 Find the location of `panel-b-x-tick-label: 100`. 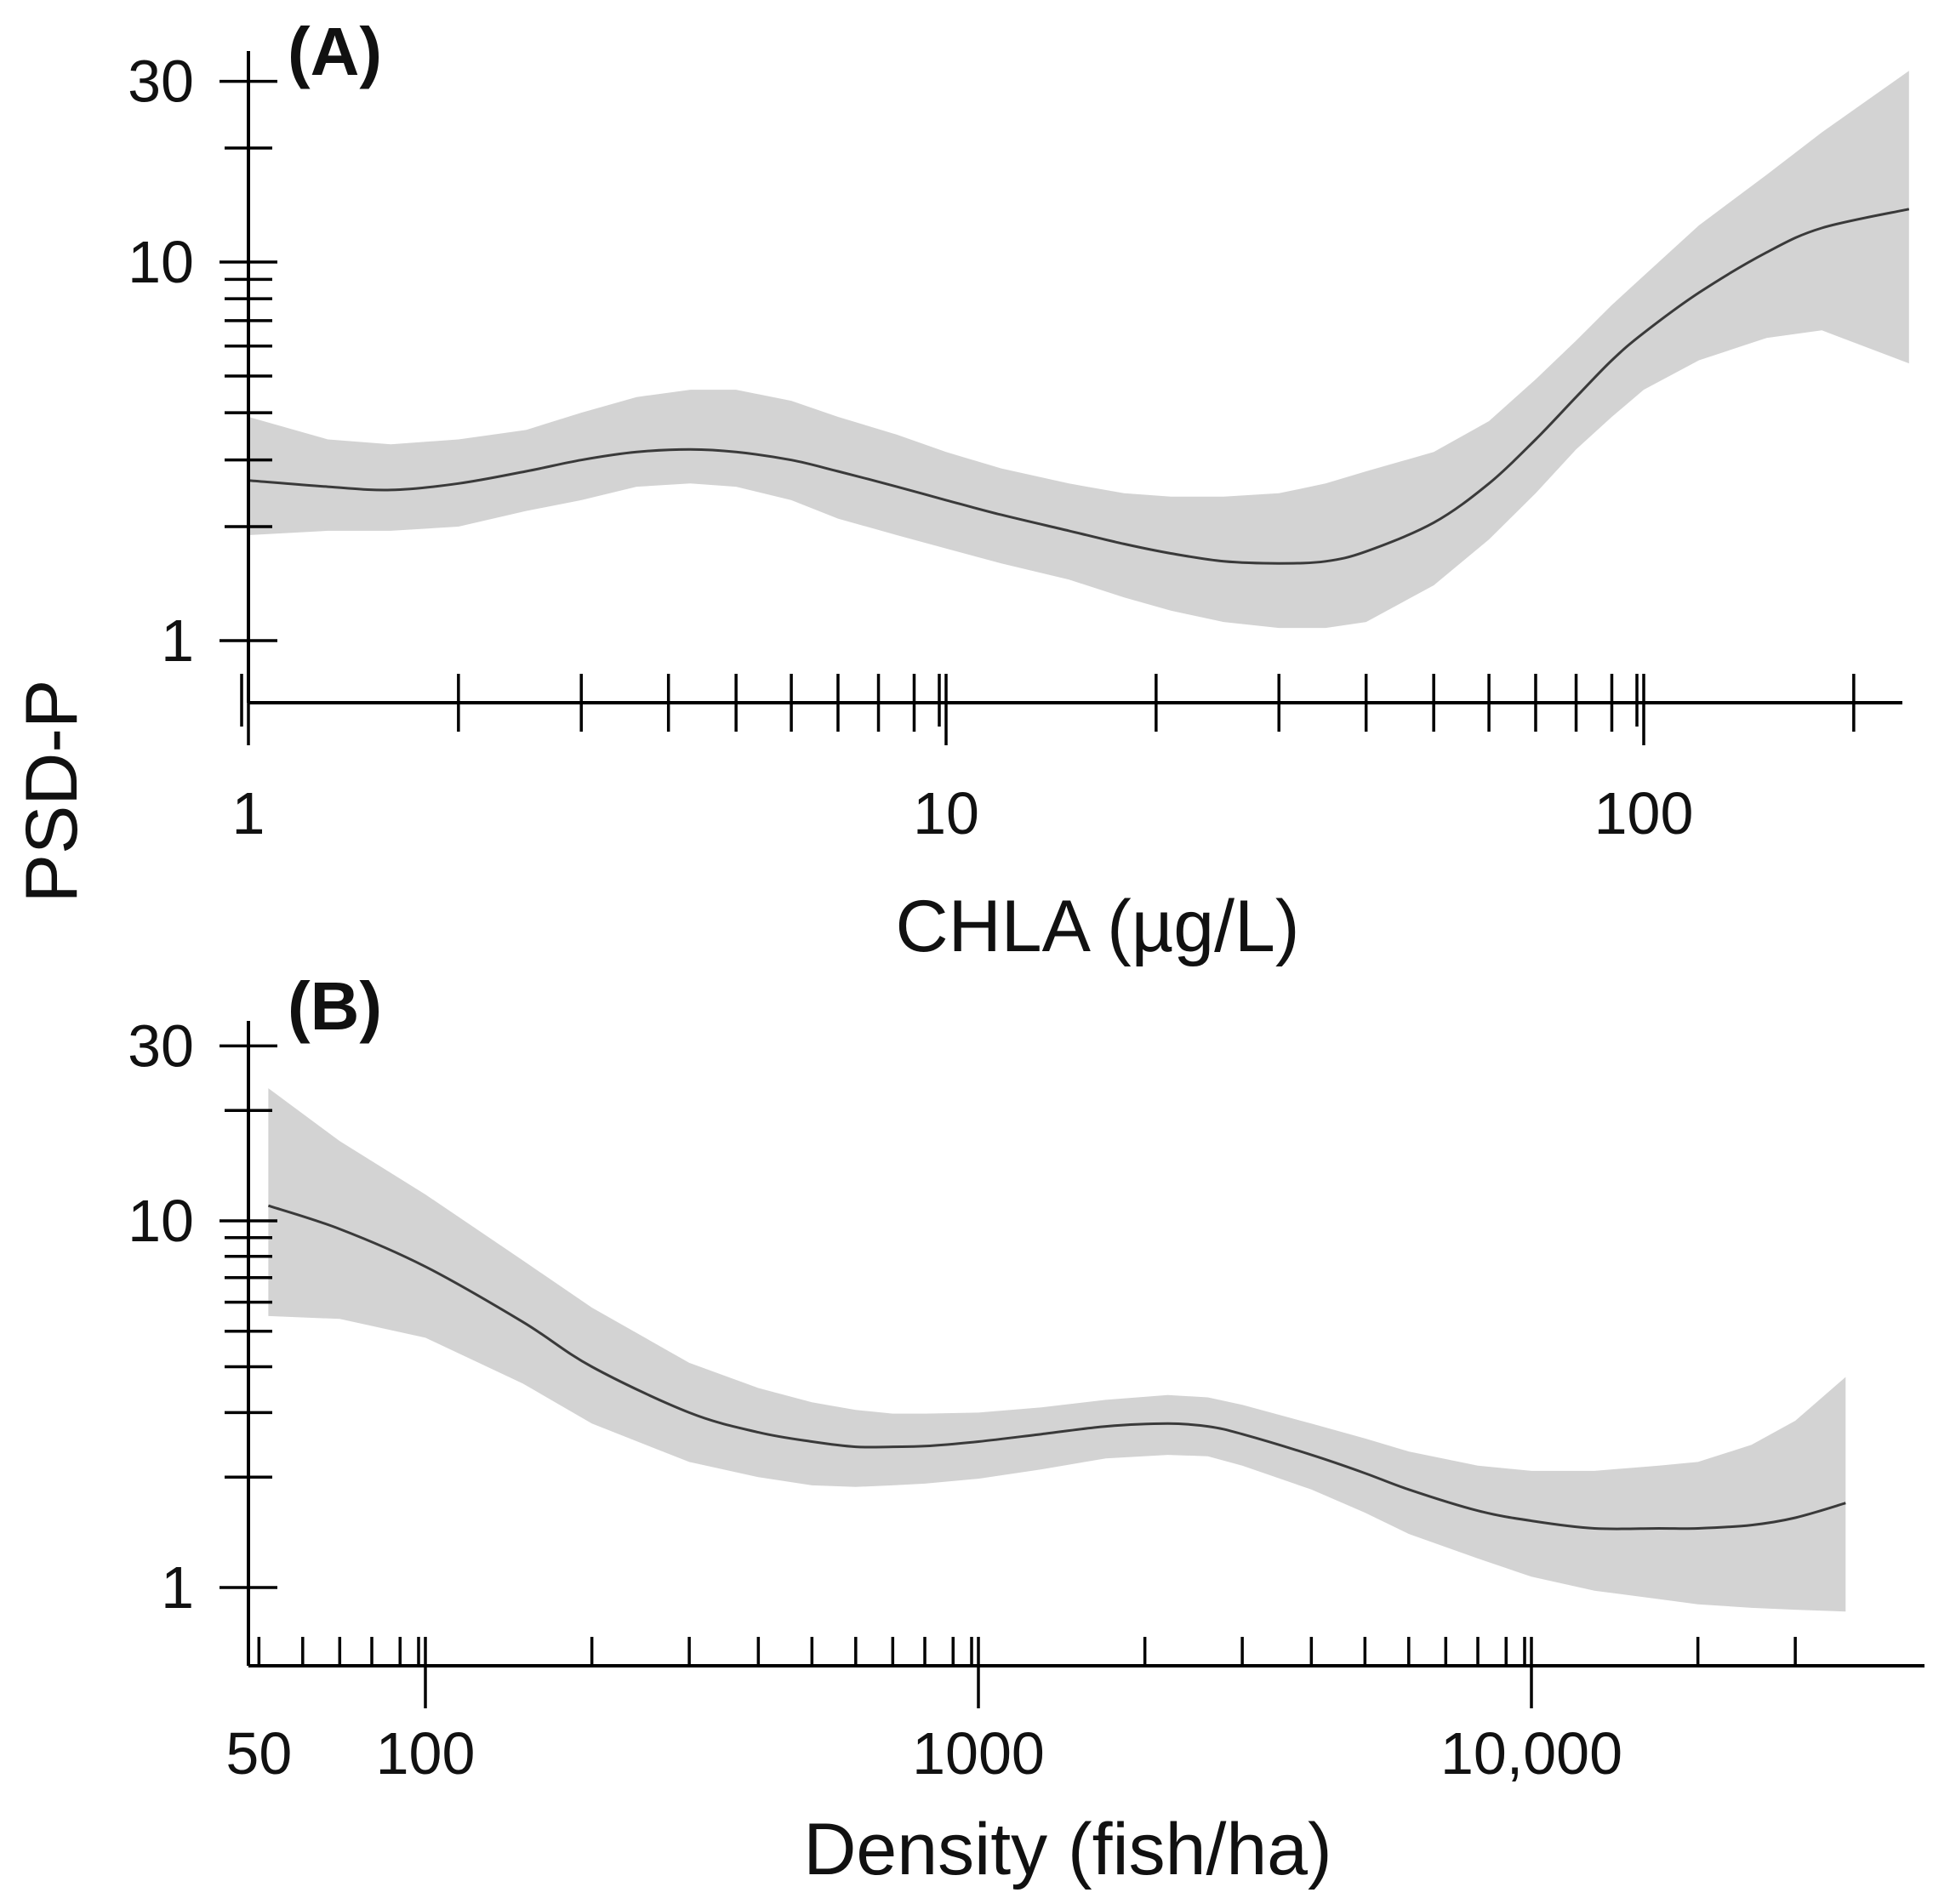

panel-b-x-tick-label: 100 is located at coordinates (426, 1754).